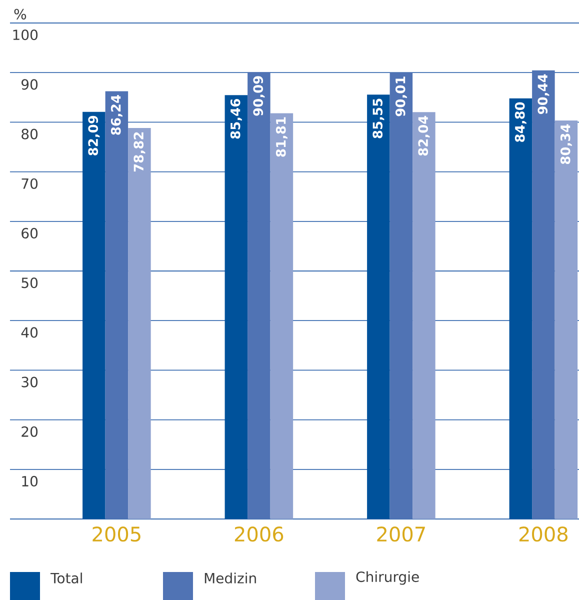 This screenshot has height=600, width=579. What do you see at coordinates (140, 152) in the screenshot?
I see `data-label: 78,82` at bounding box center [140, 152].